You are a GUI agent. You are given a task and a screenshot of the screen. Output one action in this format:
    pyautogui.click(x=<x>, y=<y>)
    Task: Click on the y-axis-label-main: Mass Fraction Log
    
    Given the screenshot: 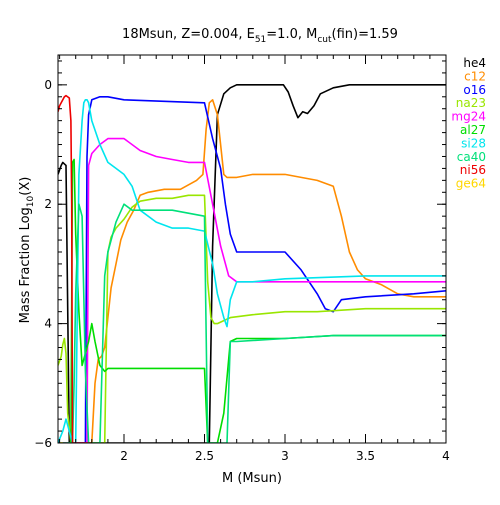 What is the action you would take?
    pyautogui.click(x=25, y=265)
    